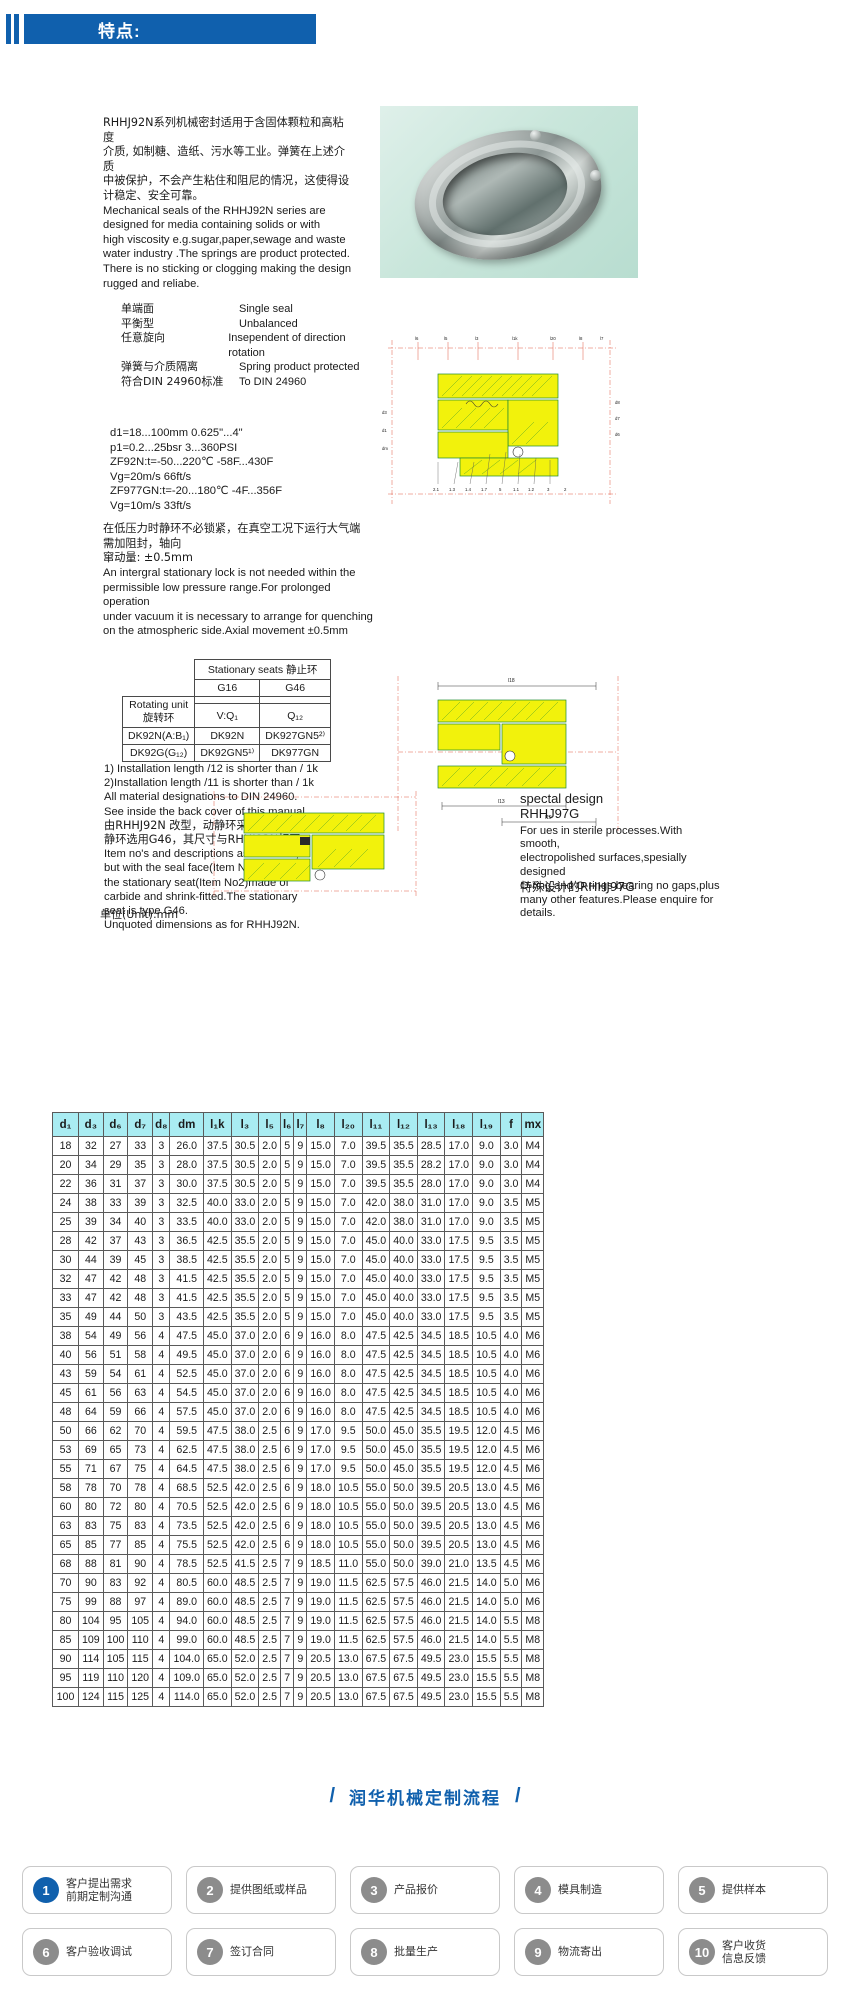 This screenshot has width=850, height=2014. I want to click on flow-step-card: 5 提供样本, so click(753, 1890).